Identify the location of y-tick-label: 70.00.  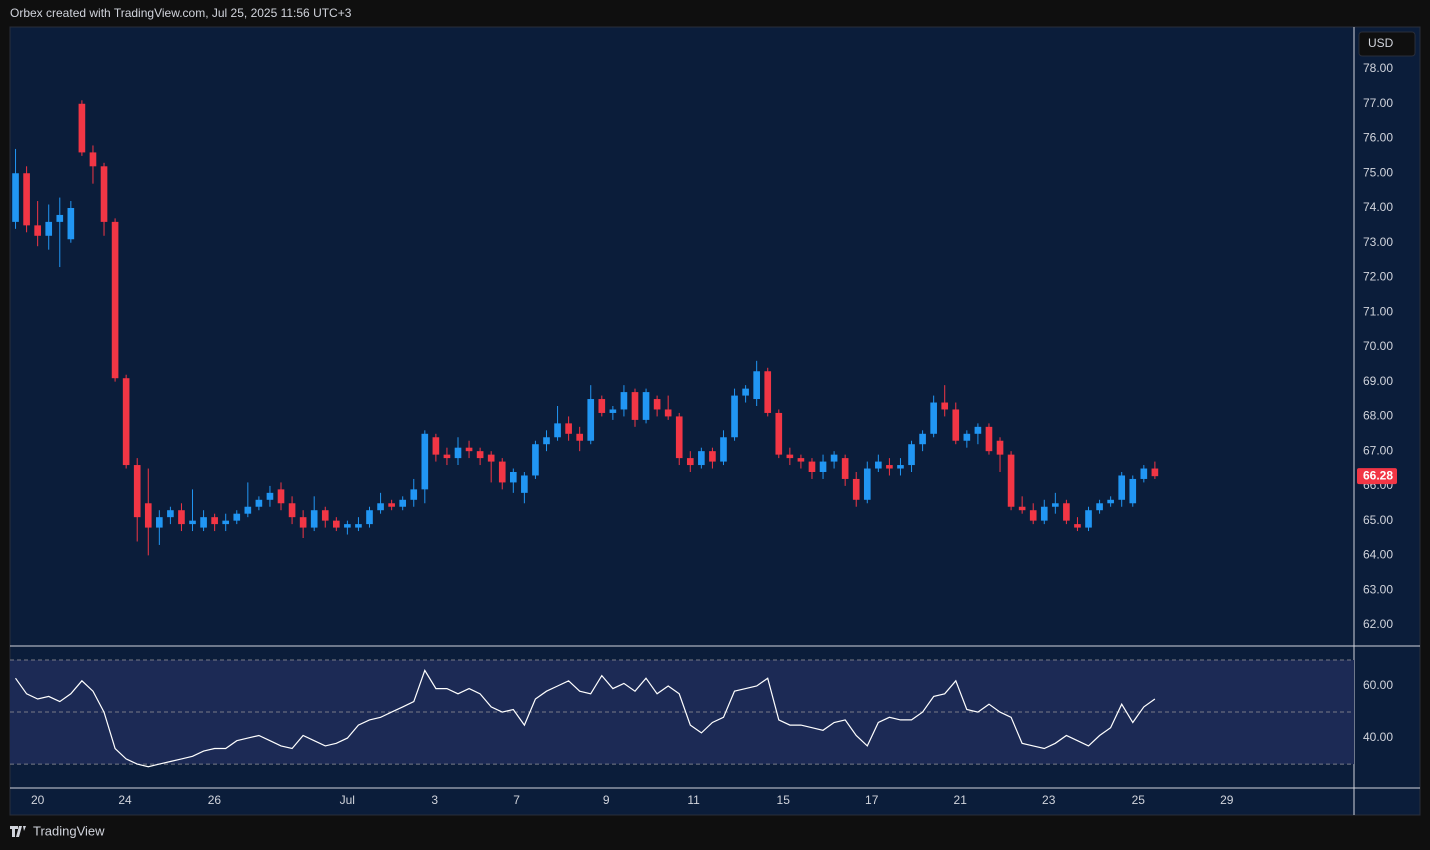
(1378, 346).